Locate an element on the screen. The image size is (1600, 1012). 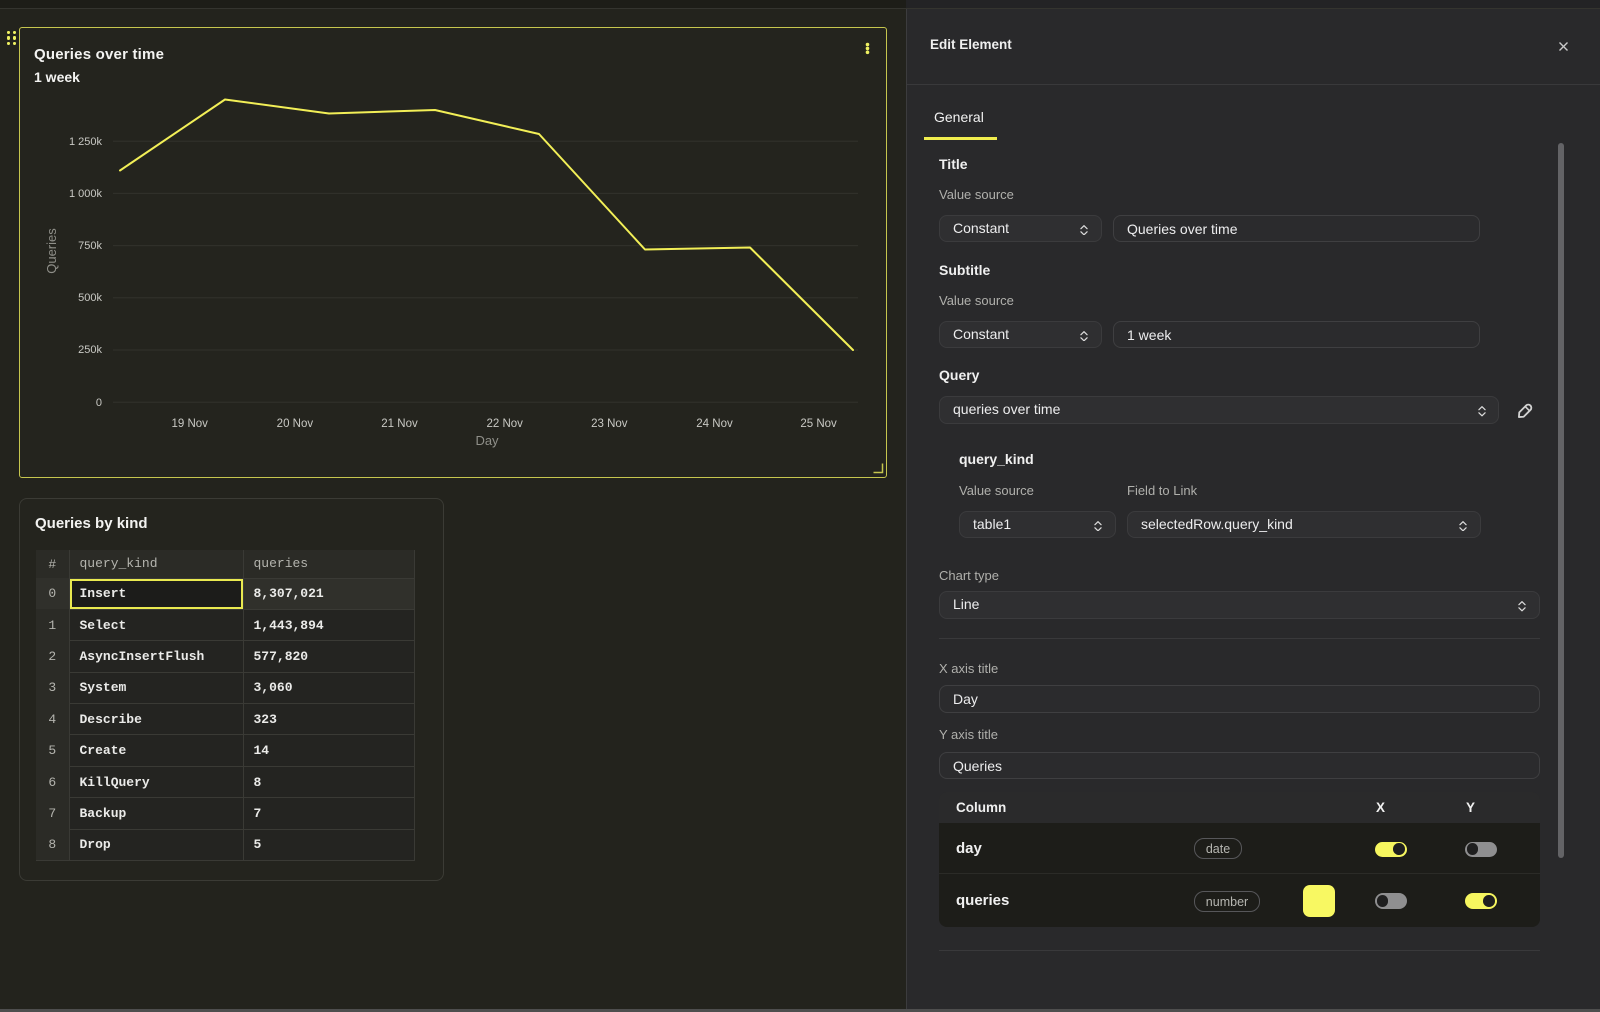
svg-text: 24 Nov is located at coordinates (714, 424).